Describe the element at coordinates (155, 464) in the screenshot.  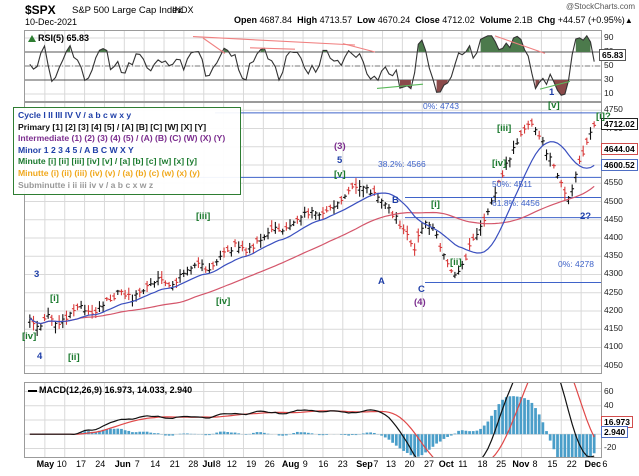
I see `x-axis-day-label: 14` at that location.